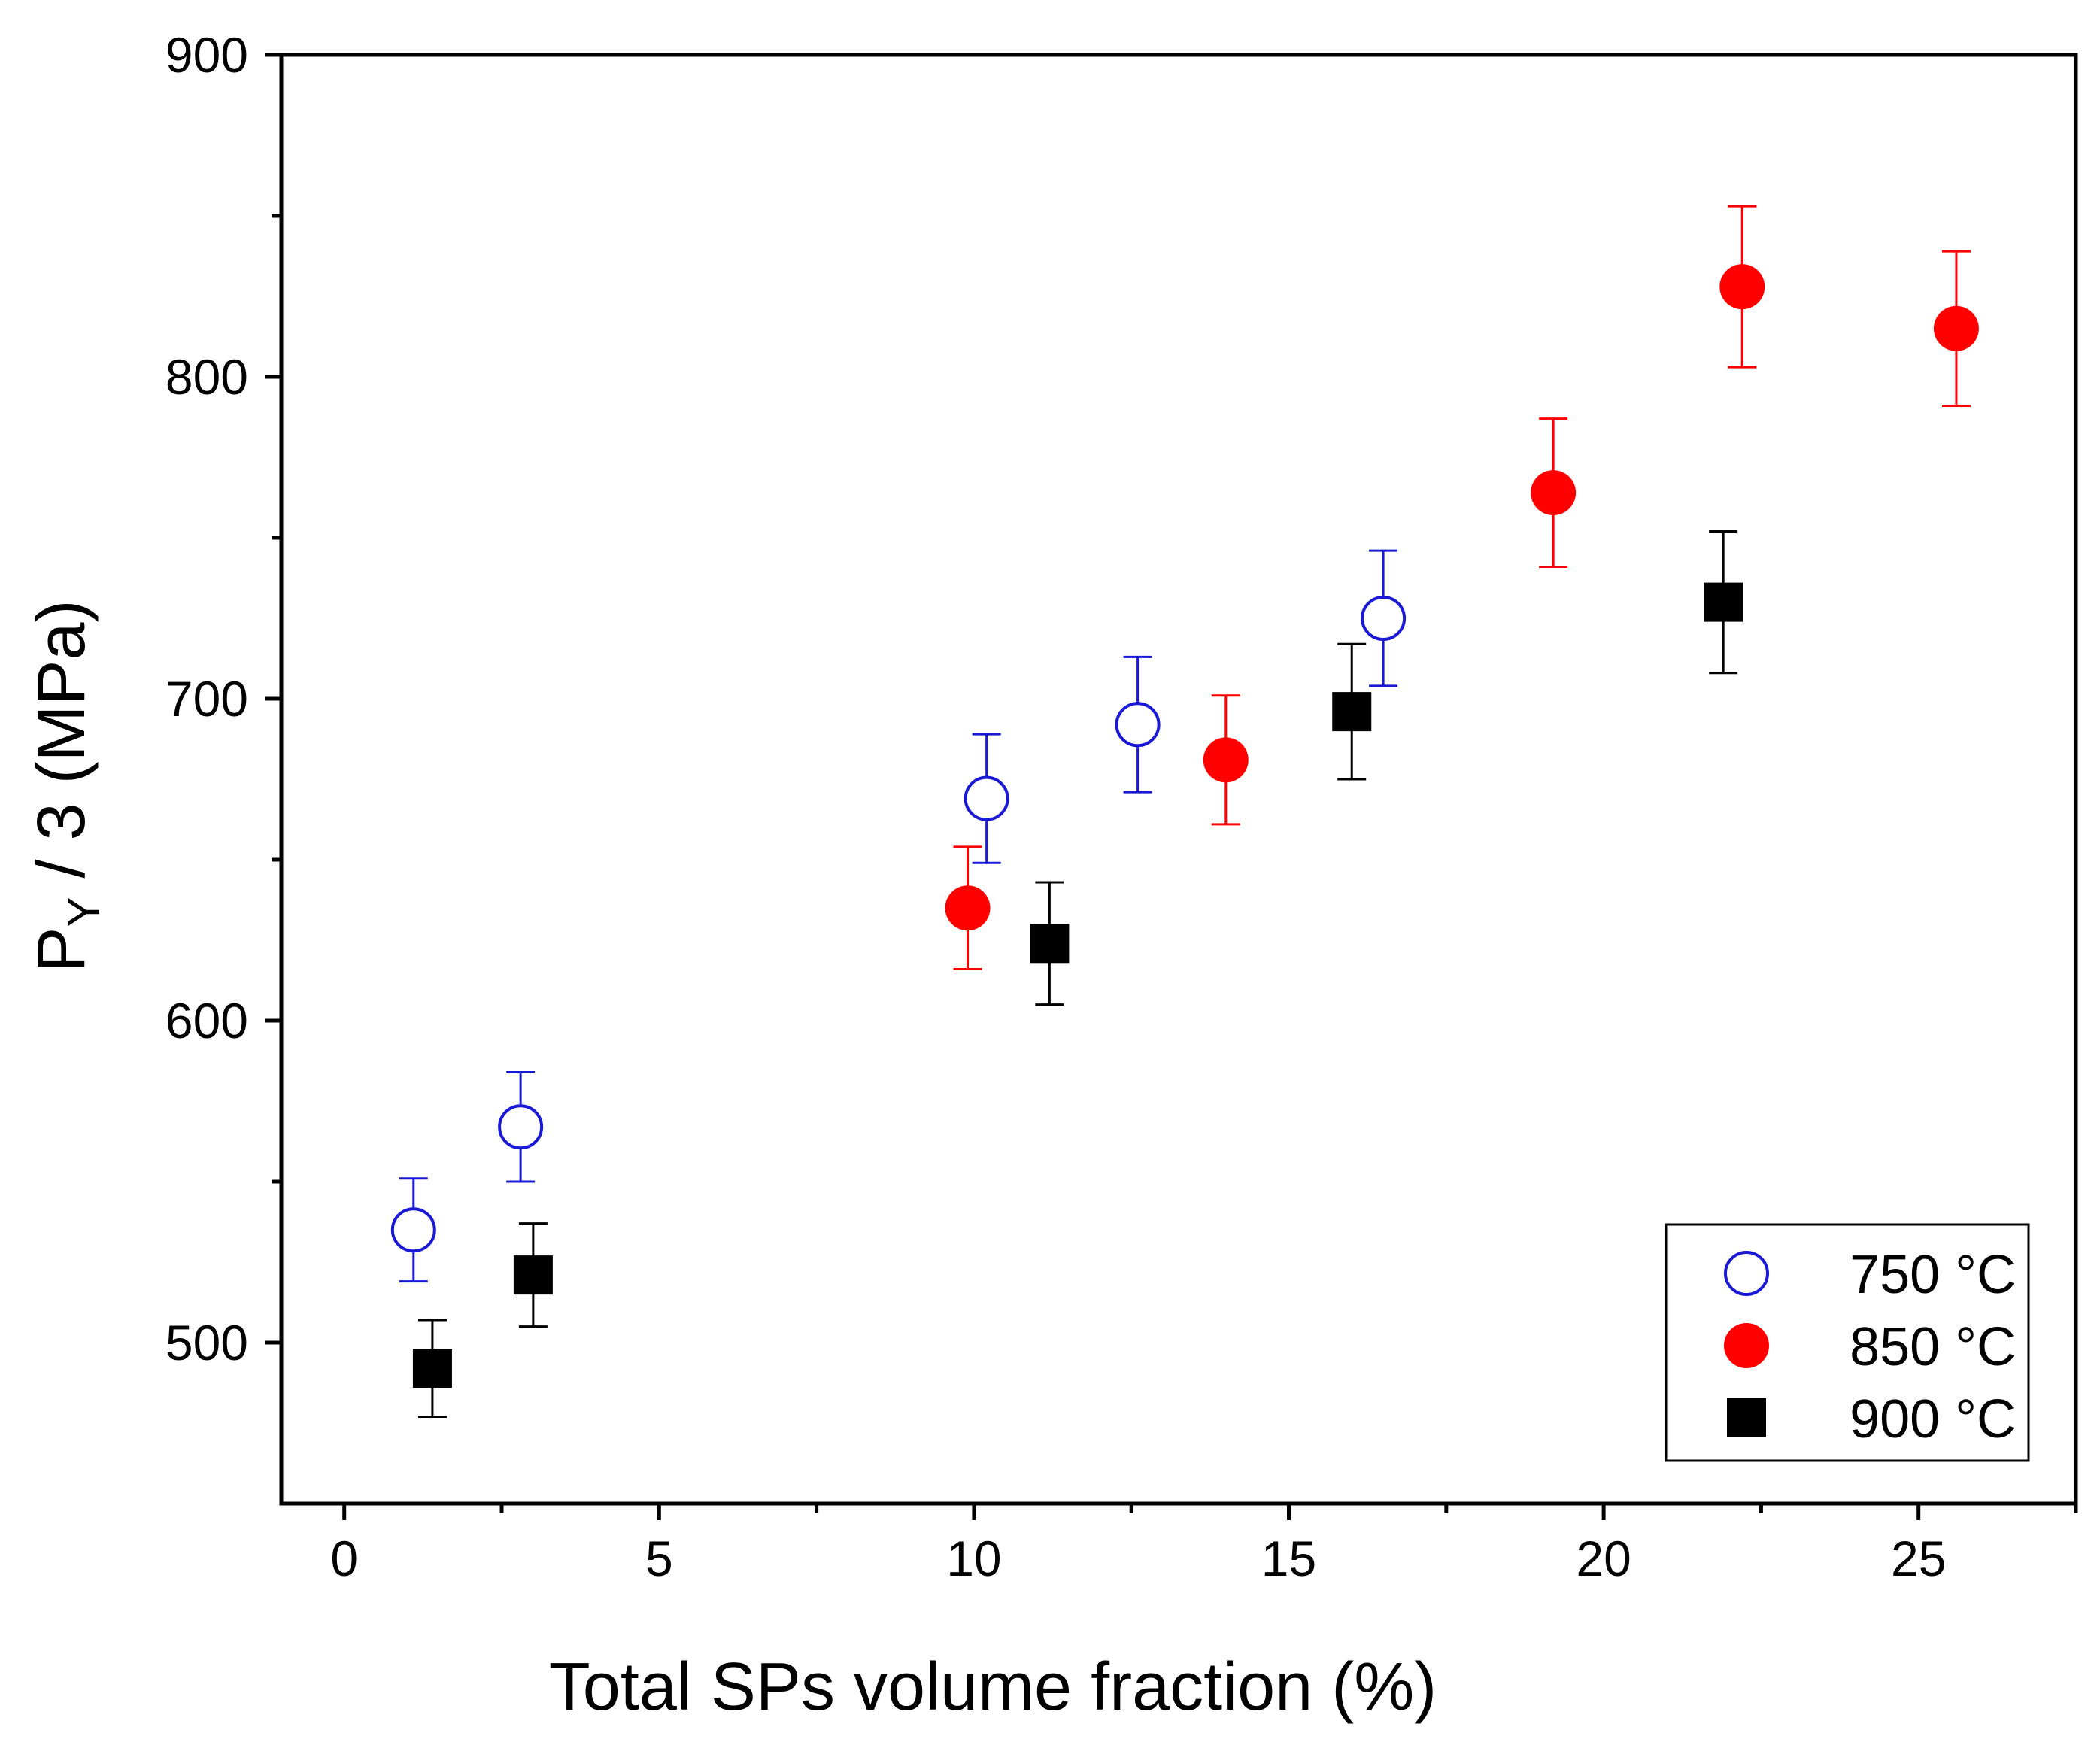 The height and width of the screenshot is (1742, 2100). I want to click on y-tick-label: 600, so click(207, 1021).